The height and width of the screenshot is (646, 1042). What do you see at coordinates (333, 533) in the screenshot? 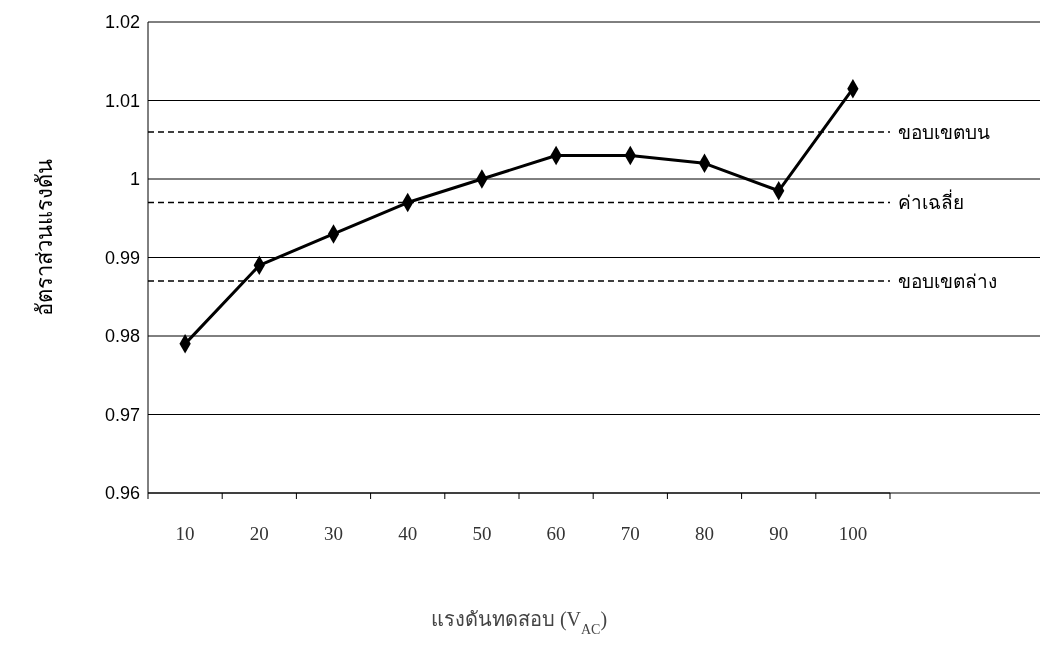
I see `x-tick-label: 30` at bounding box center [333, 533].